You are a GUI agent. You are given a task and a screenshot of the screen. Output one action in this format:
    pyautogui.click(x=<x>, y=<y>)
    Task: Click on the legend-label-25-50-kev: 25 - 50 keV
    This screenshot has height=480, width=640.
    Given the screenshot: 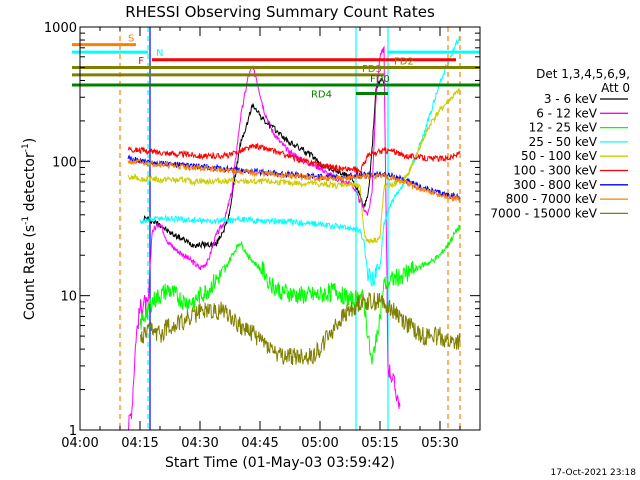 What is the action you would take?
    pyautogui.click(x=563, y=142)
    